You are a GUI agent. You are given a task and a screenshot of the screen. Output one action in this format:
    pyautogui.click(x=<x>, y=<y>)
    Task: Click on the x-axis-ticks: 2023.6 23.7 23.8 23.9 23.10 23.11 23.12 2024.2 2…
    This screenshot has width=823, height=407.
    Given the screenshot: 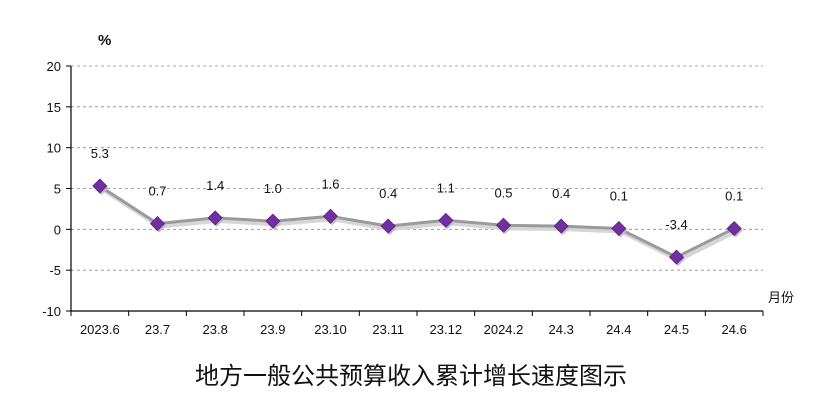 What is the action you would take?
    pyautogui.click(x=413, y=329)
    